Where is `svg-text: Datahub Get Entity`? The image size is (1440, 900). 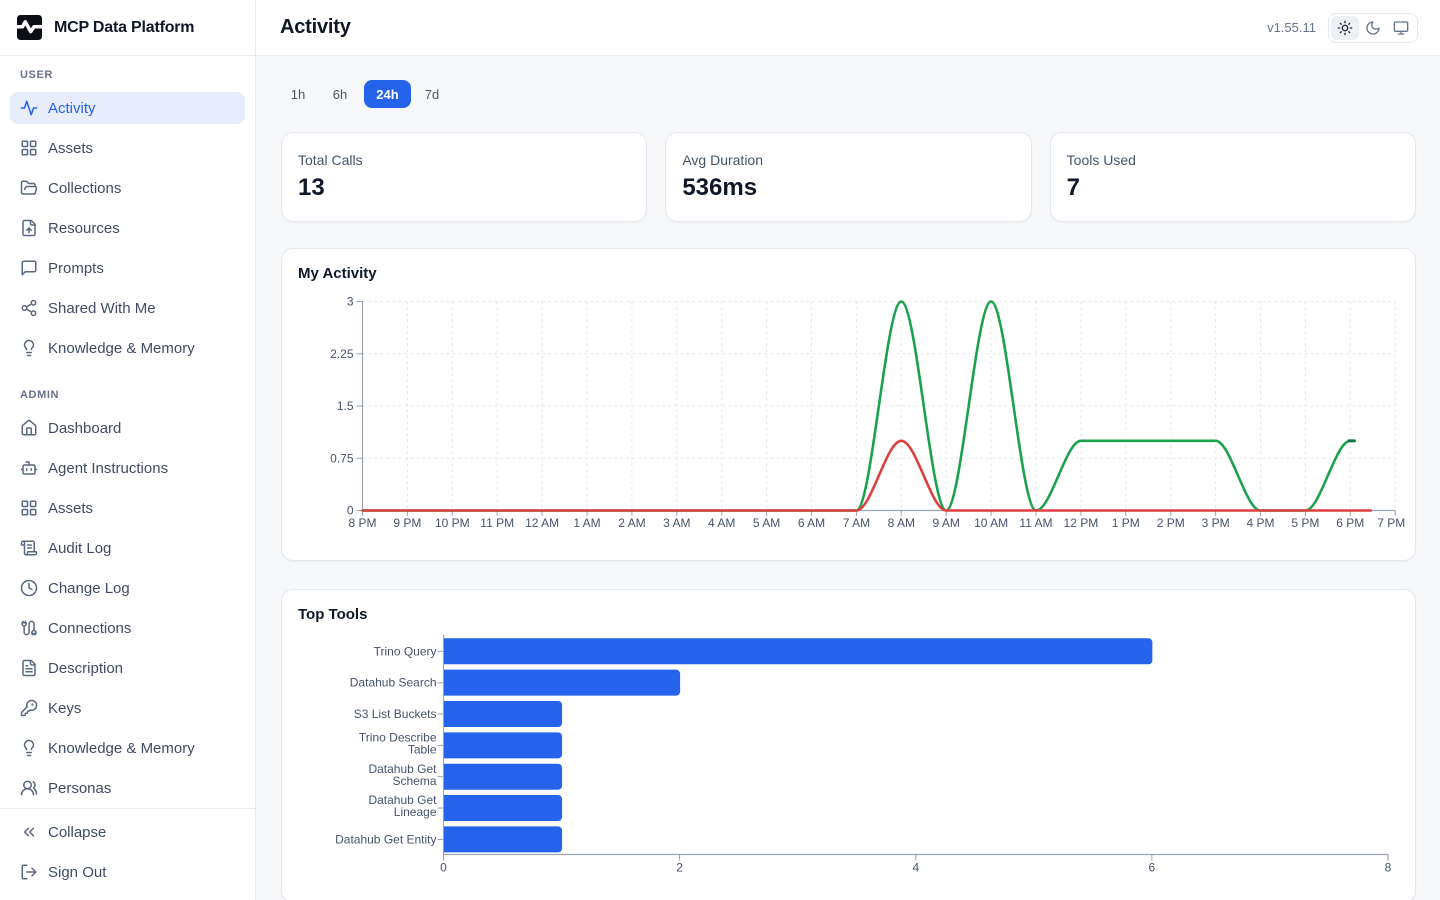
svg-text: Datahub Get Entity is located at coordinates (385, 839).